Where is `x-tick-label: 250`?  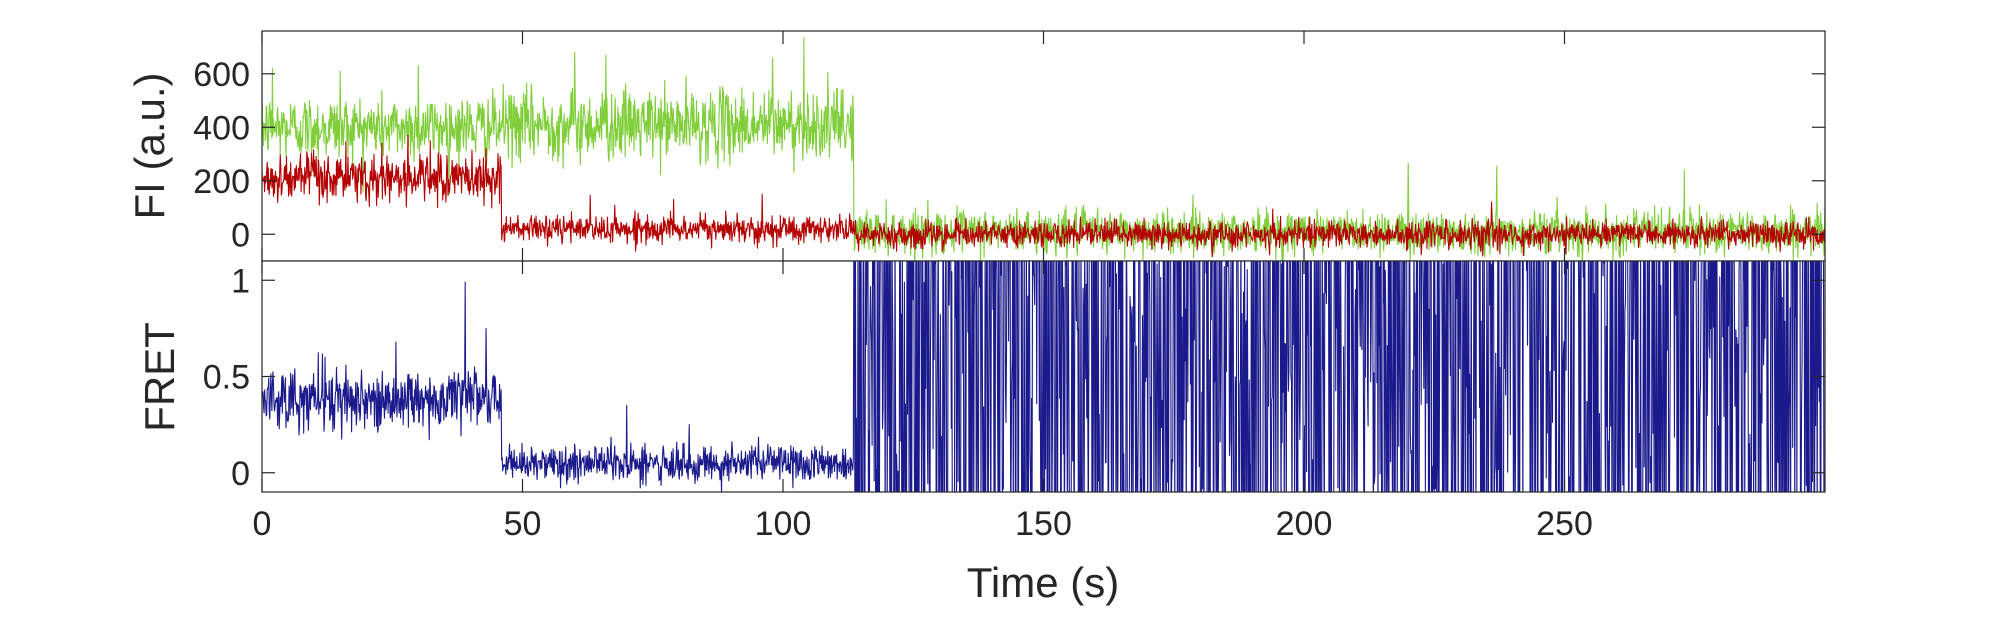
x-tick-label: 250 is located at coordinates (1564, 524).